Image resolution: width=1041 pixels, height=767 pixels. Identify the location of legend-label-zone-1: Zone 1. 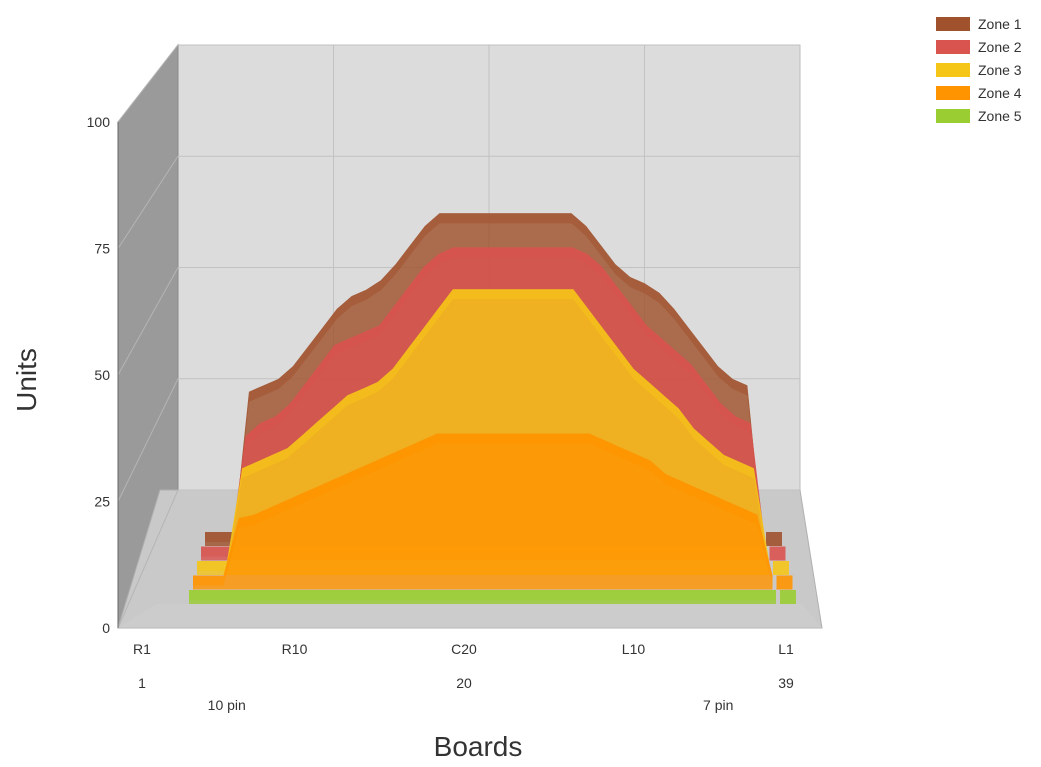
(1000, 23).